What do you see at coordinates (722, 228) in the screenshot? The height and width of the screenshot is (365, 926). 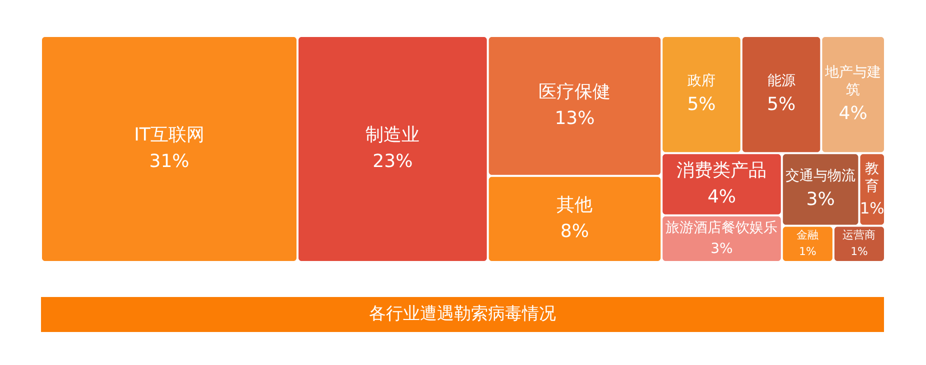 I see `category-label: 旅游酒店餐饮娱乐` at bounding box center [722, 228].